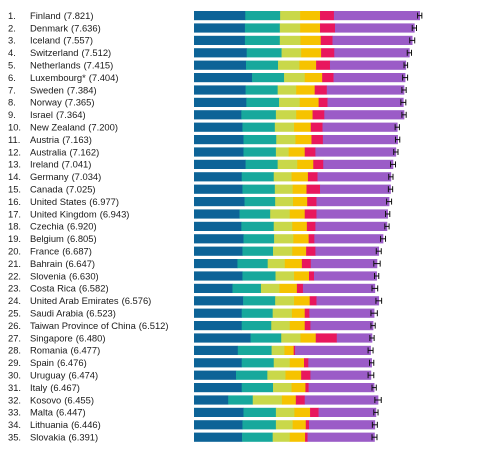  What do you see at coordinates (63, 238) in the screenshot?
I see `country-label: Belgium (6.805)` at bounding box center [63, 238].